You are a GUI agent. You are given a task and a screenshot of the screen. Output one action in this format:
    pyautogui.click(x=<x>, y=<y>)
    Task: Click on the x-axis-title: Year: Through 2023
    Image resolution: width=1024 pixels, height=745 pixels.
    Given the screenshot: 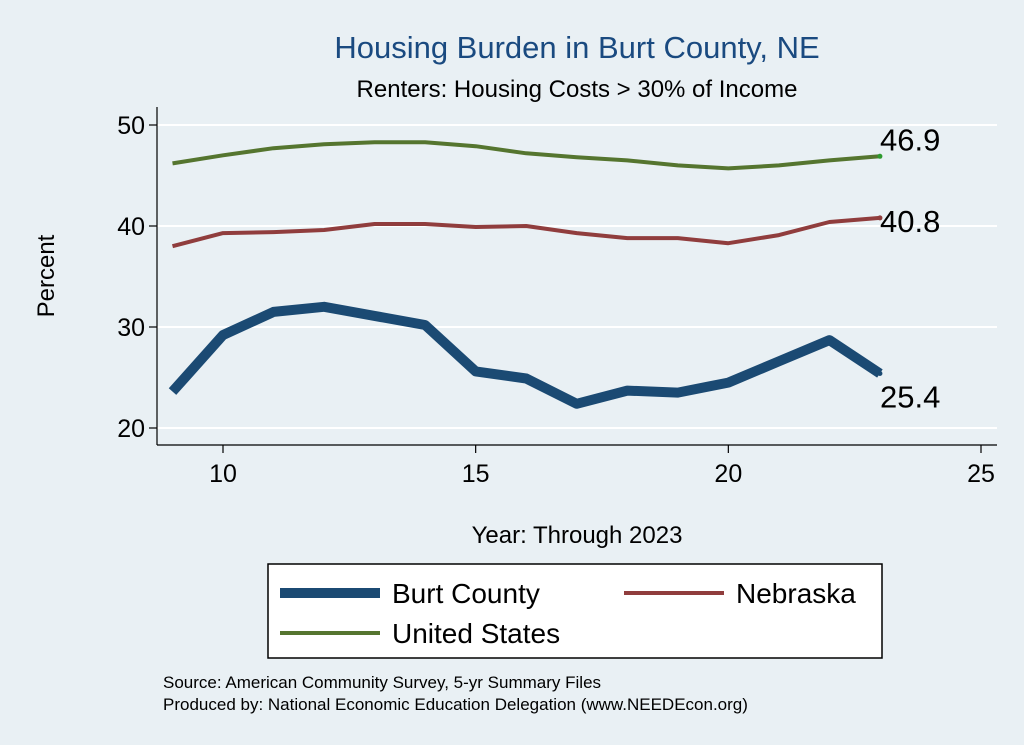 What is the action you would take?
    pyautogui.click(x=577, y=535)
    